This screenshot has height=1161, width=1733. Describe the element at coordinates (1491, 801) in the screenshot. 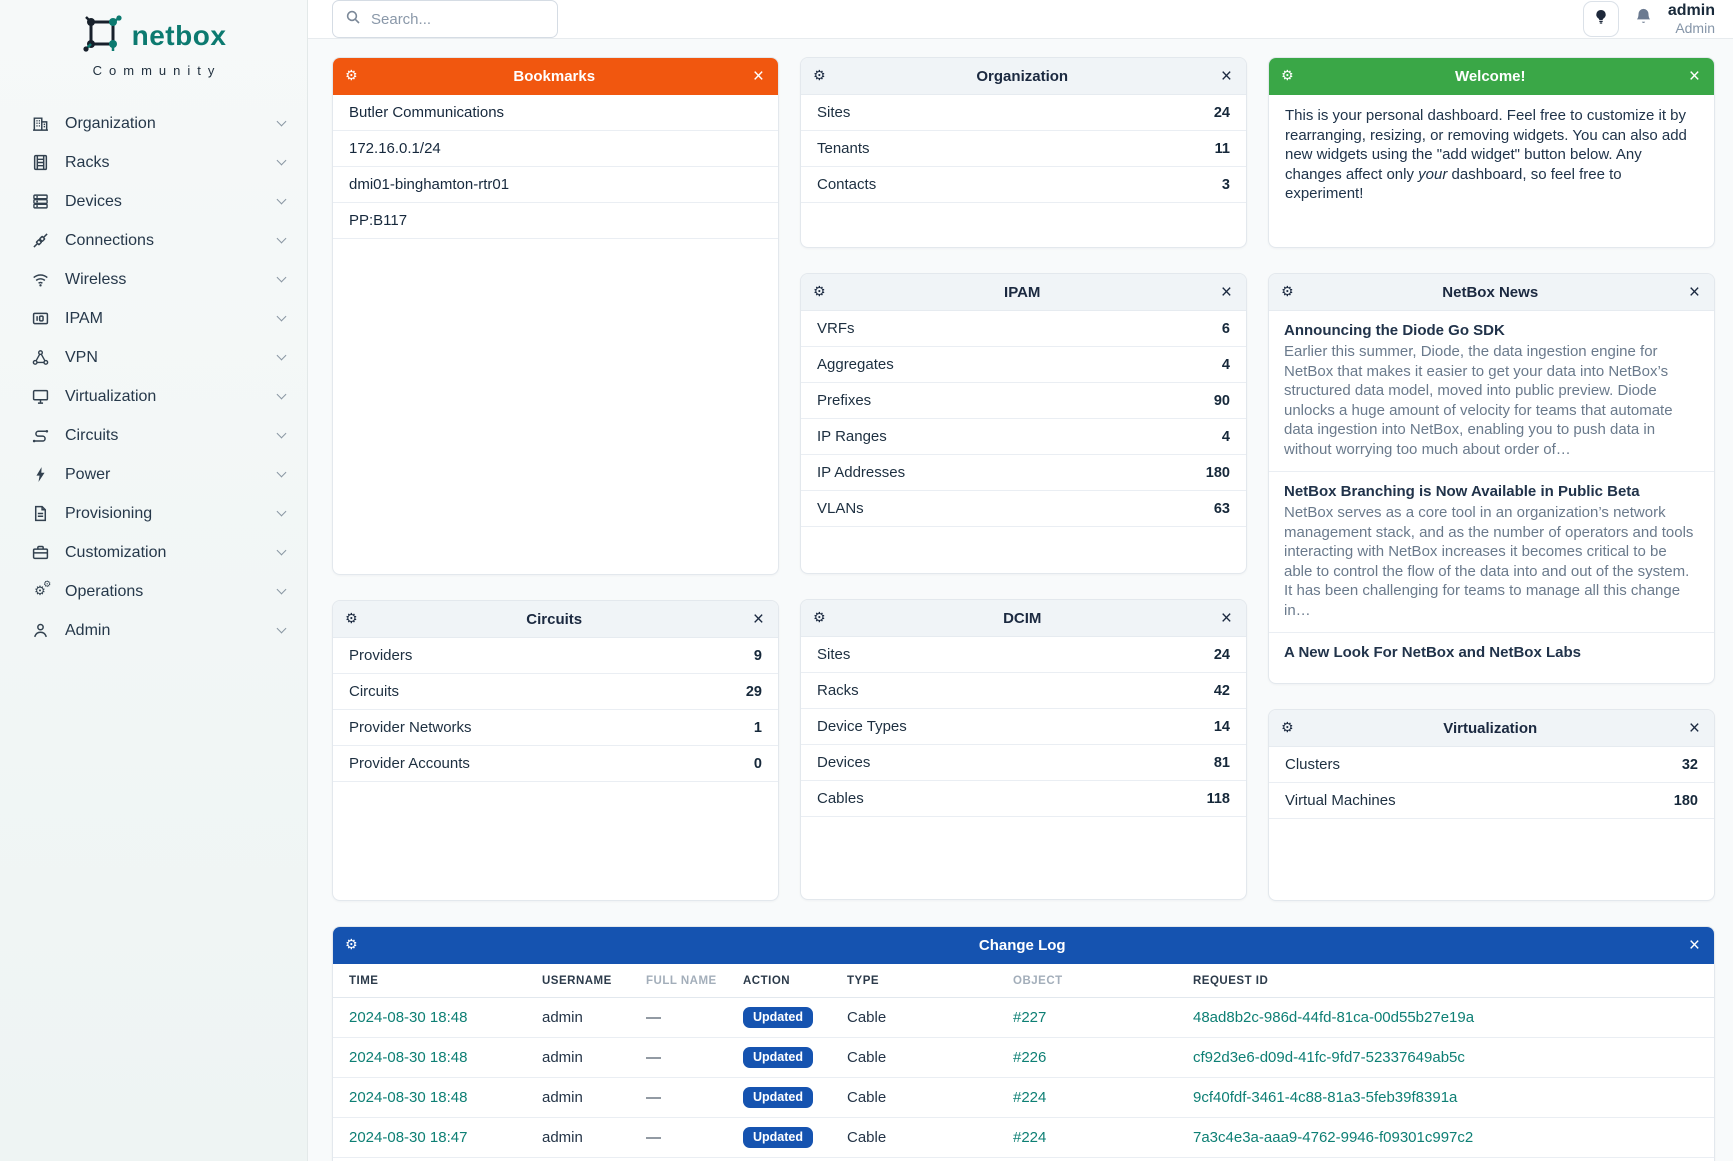

I see `stat-row: Virtual Machines 180` at that location.